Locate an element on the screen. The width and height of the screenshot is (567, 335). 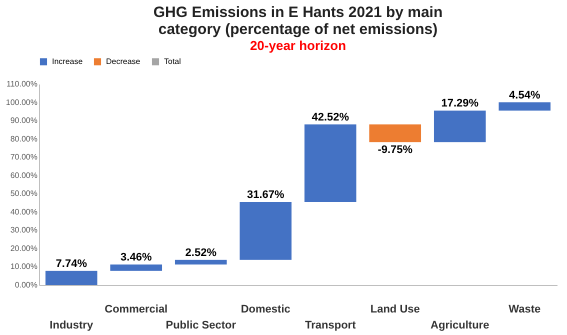
x-tick-label: Public Sector is located at coordinates (201, 326).